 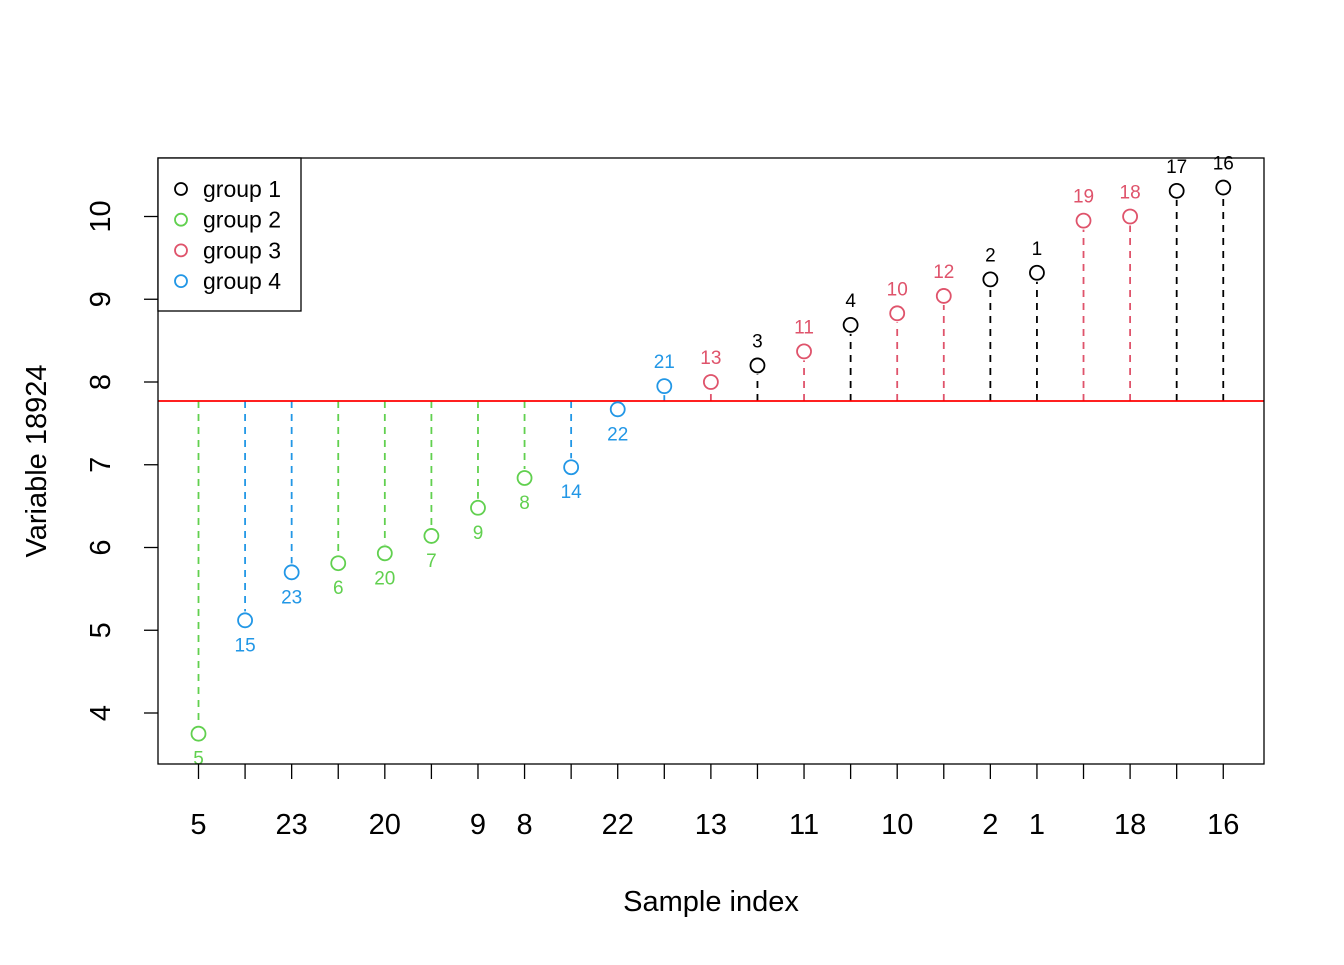 I want to click on point-label: 13, so click(x=710, y=358).